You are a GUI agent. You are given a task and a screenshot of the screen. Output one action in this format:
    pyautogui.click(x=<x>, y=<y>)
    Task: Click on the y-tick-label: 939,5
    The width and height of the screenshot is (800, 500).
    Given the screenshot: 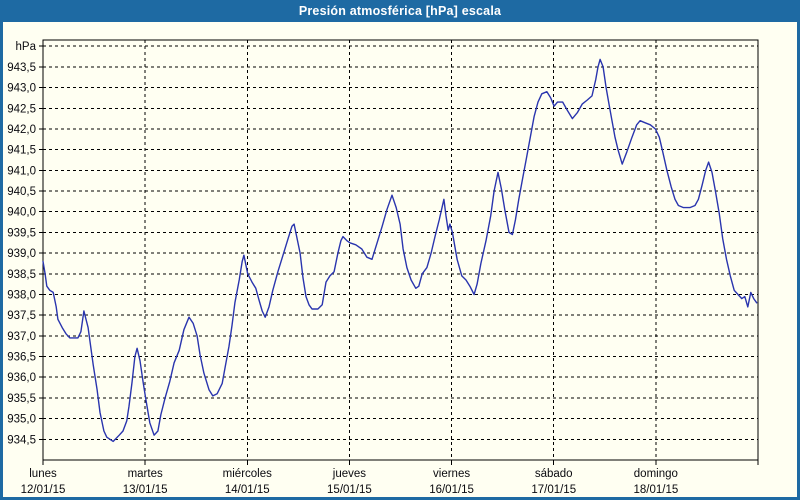 What is the action you would take?
    pyautogui.click(x=21, y=233)
    